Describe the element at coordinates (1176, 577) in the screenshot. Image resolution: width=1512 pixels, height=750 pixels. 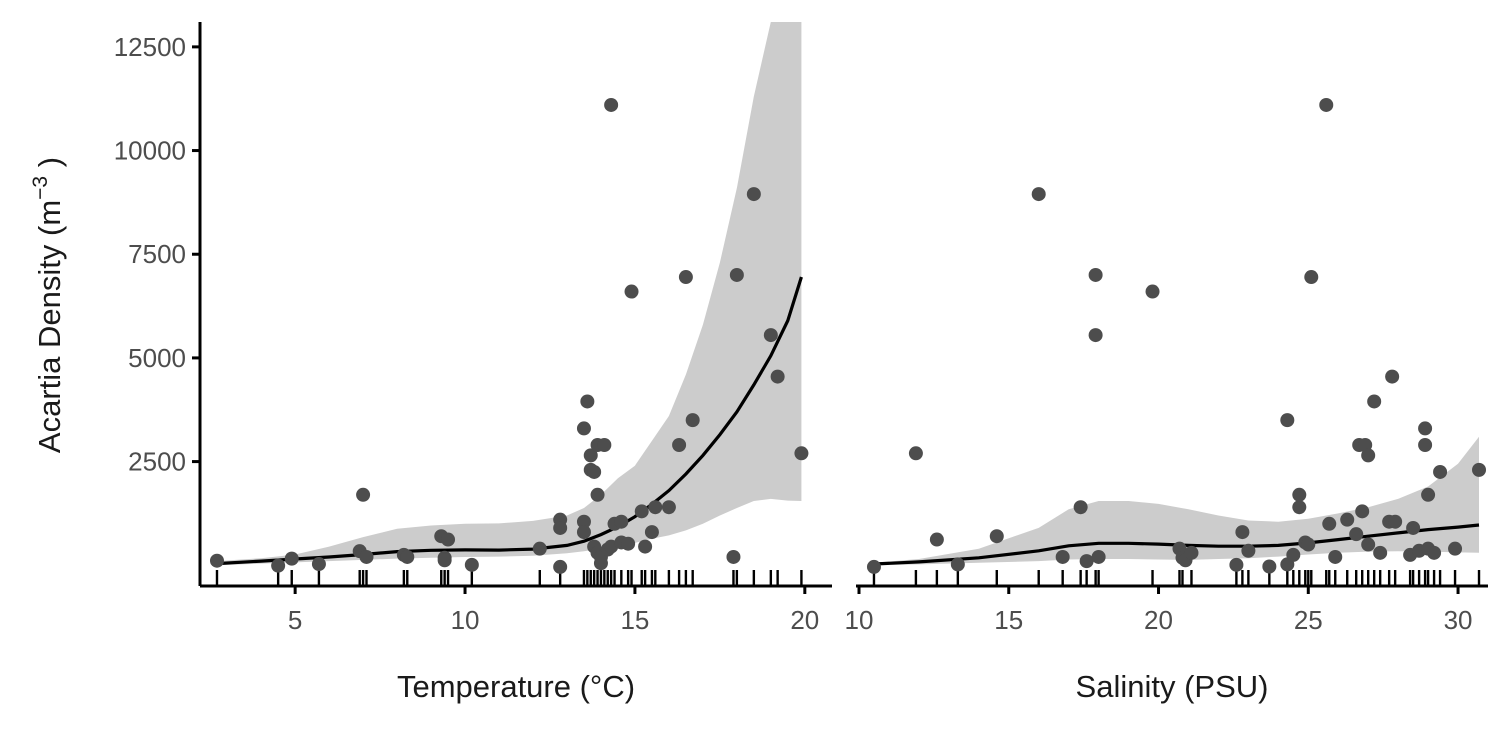
I see `salinity-rug-layer` at that location.